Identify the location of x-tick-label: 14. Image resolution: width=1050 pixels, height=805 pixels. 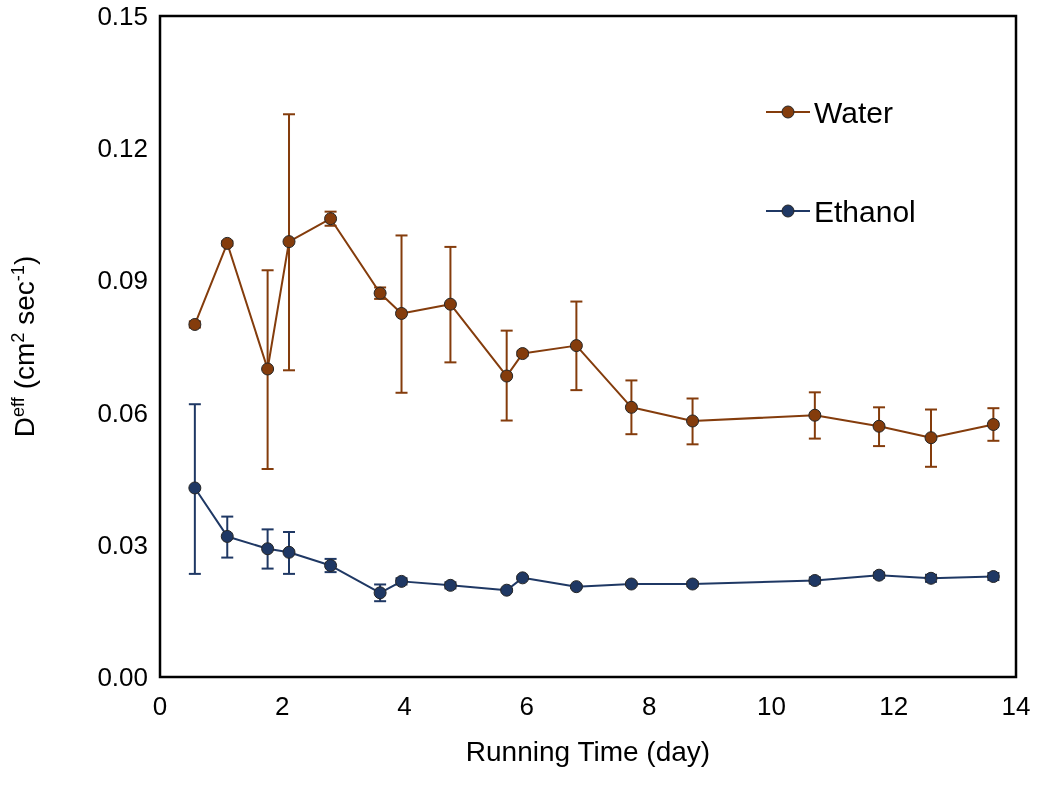
(1016, 706).